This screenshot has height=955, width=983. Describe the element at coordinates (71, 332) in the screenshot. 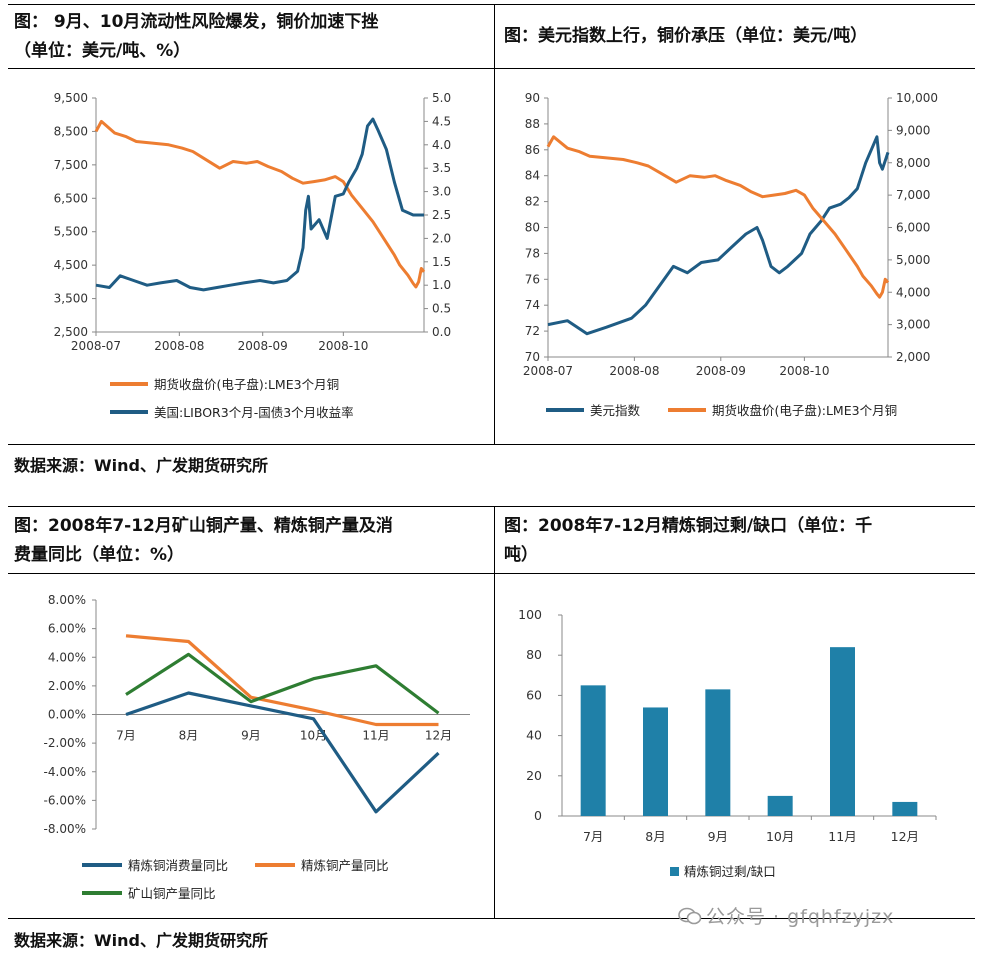

I see `chart1-y-left-tick-label: 2,500` at that location.